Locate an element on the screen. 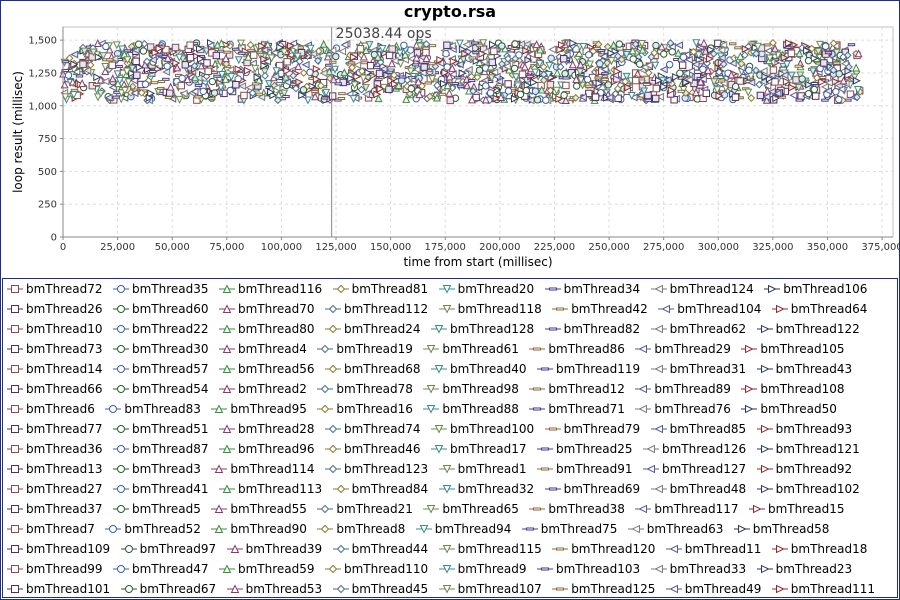 The image size is (900, 600). legend-label: bmThread117 is located at coordinates (696, 509).